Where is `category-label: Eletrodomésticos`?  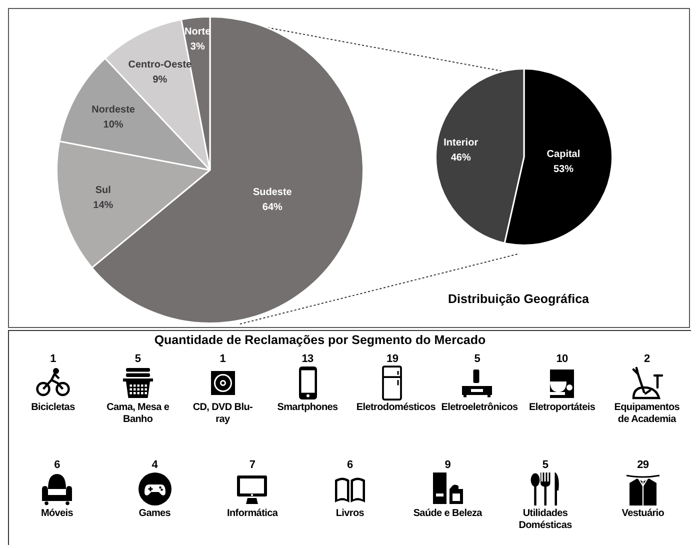 category-label: Eletrodomésticos is located at coordinates (395, 408).